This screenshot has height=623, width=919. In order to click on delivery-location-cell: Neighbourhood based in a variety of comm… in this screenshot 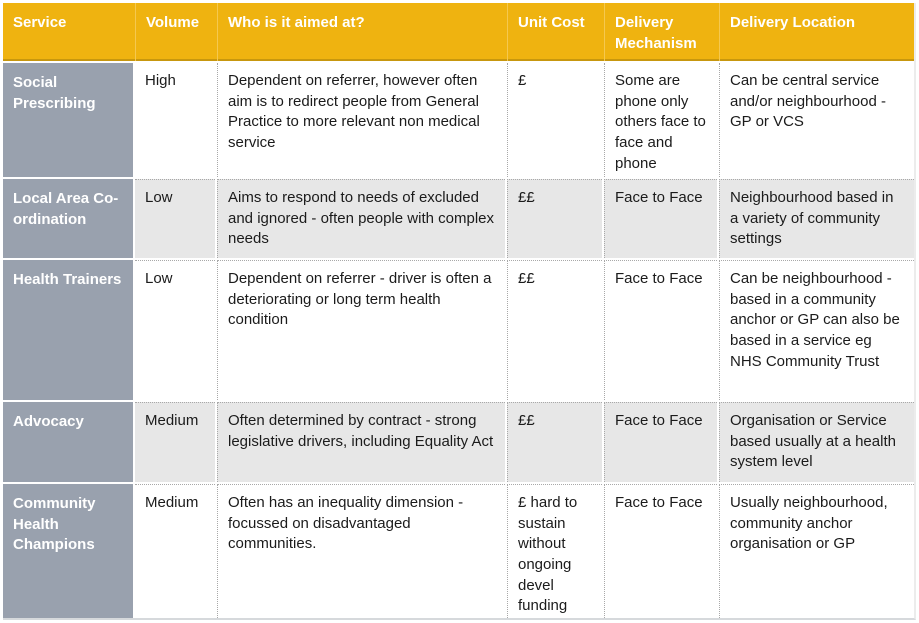, I will do `click(816, 218)`.